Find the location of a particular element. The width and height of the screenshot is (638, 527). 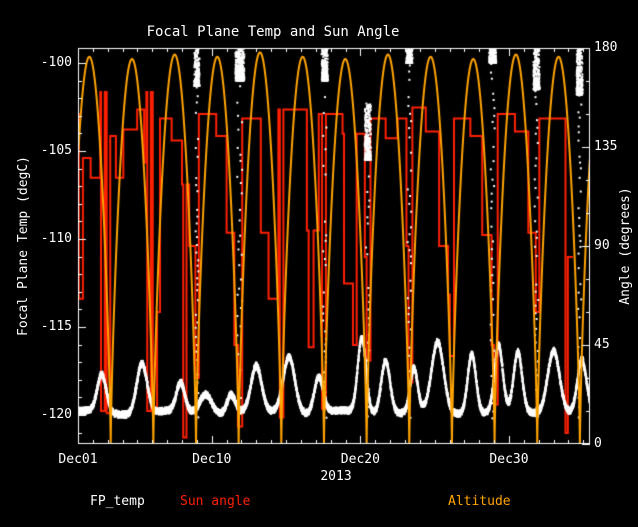

y-left-tick-label: -120 is located at coordinates (56, 414).